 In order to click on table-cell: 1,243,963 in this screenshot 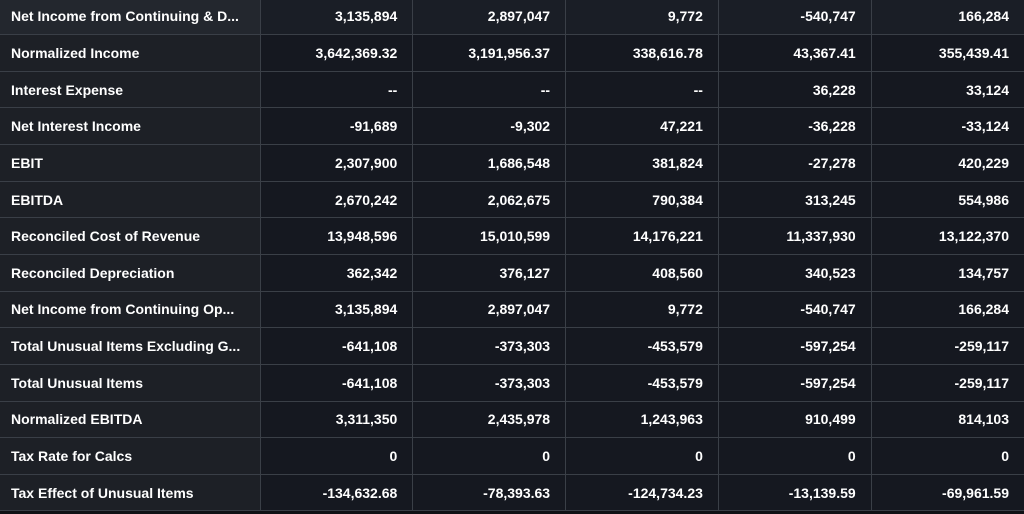, I will do `click(642, 420)`.